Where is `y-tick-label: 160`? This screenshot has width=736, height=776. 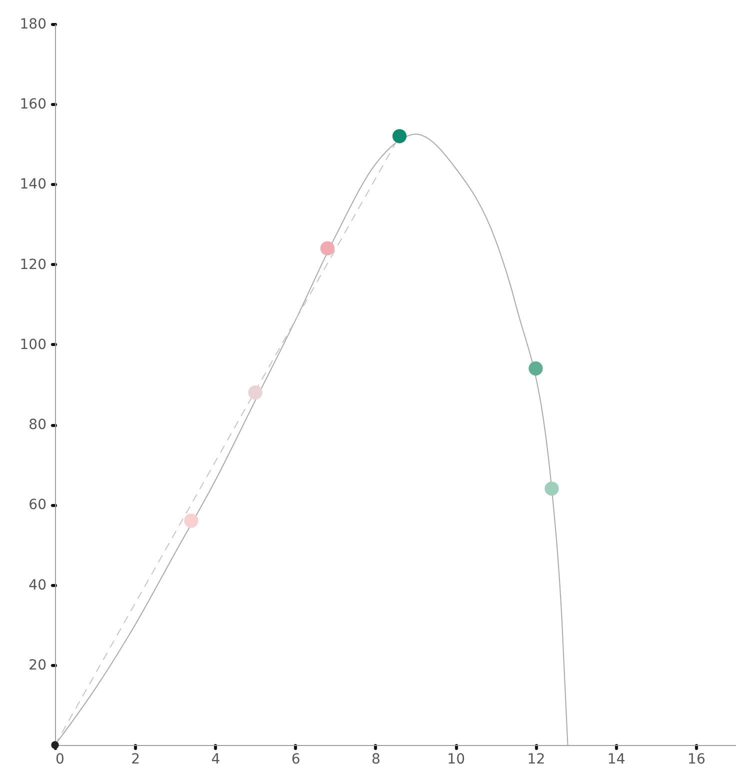 y-tick-label: 160 is located at coordinates (33, 104).